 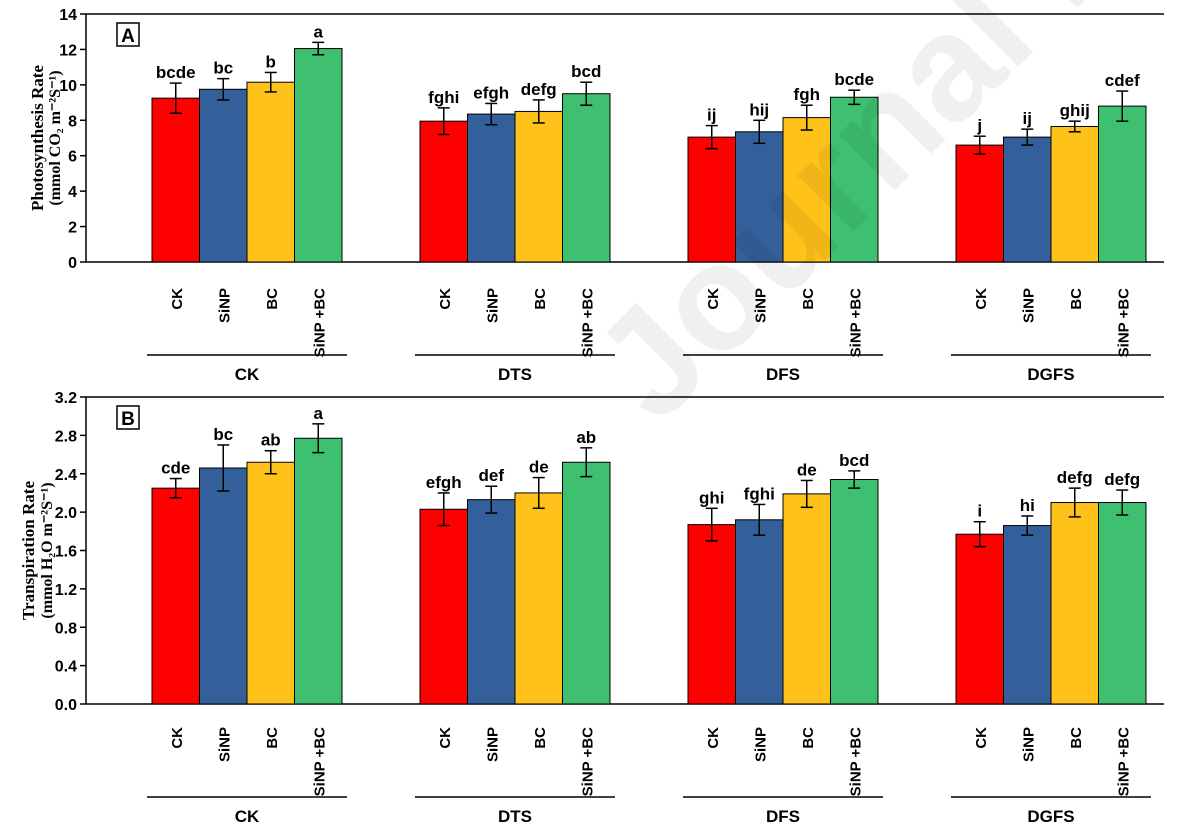 I want to click on significance-letter-b: i, so click(x=979, y=511).